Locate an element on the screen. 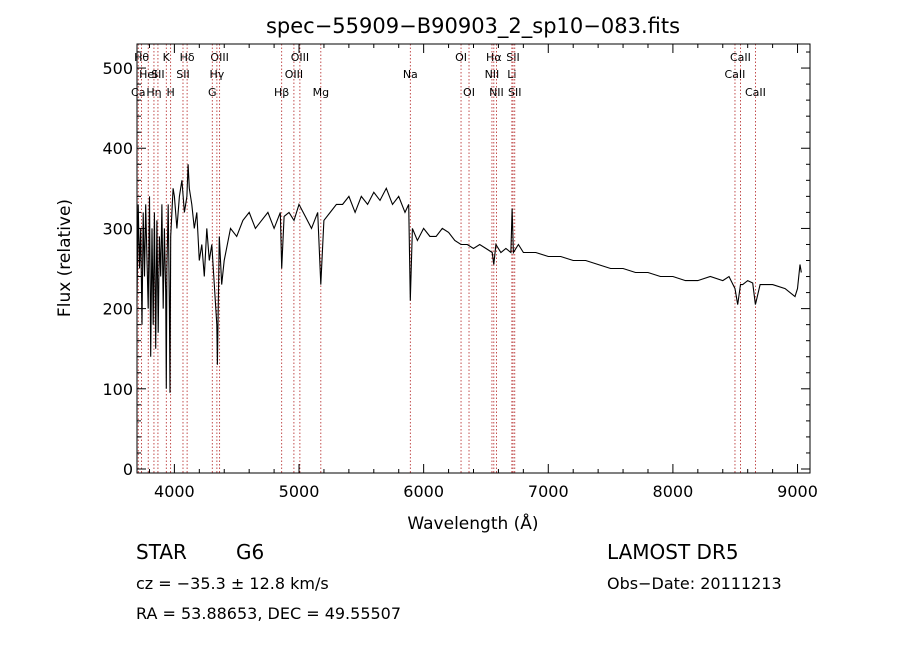 The width and height of the screenshot is (900, 649). y-axis-label: Flux (relative) is located at coordinates (65, 258).